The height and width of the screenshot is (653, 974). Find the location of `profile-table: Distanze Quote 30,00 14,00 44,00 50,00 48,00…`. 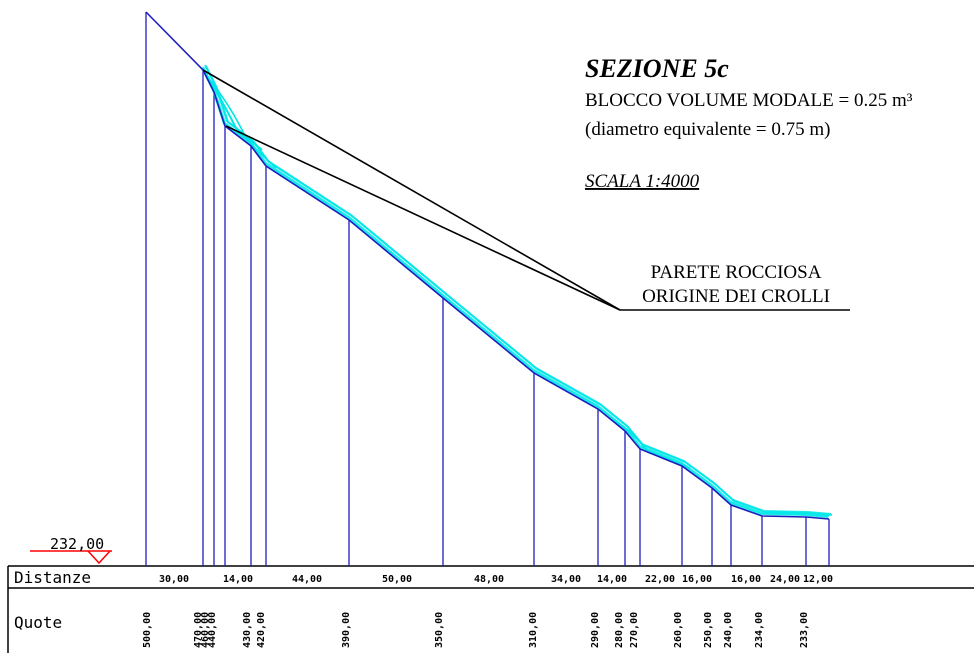

profile-table: Distanze Quote 30,00 14,00 44,00 50,00 48,00… is located at coordinates (490, 609).